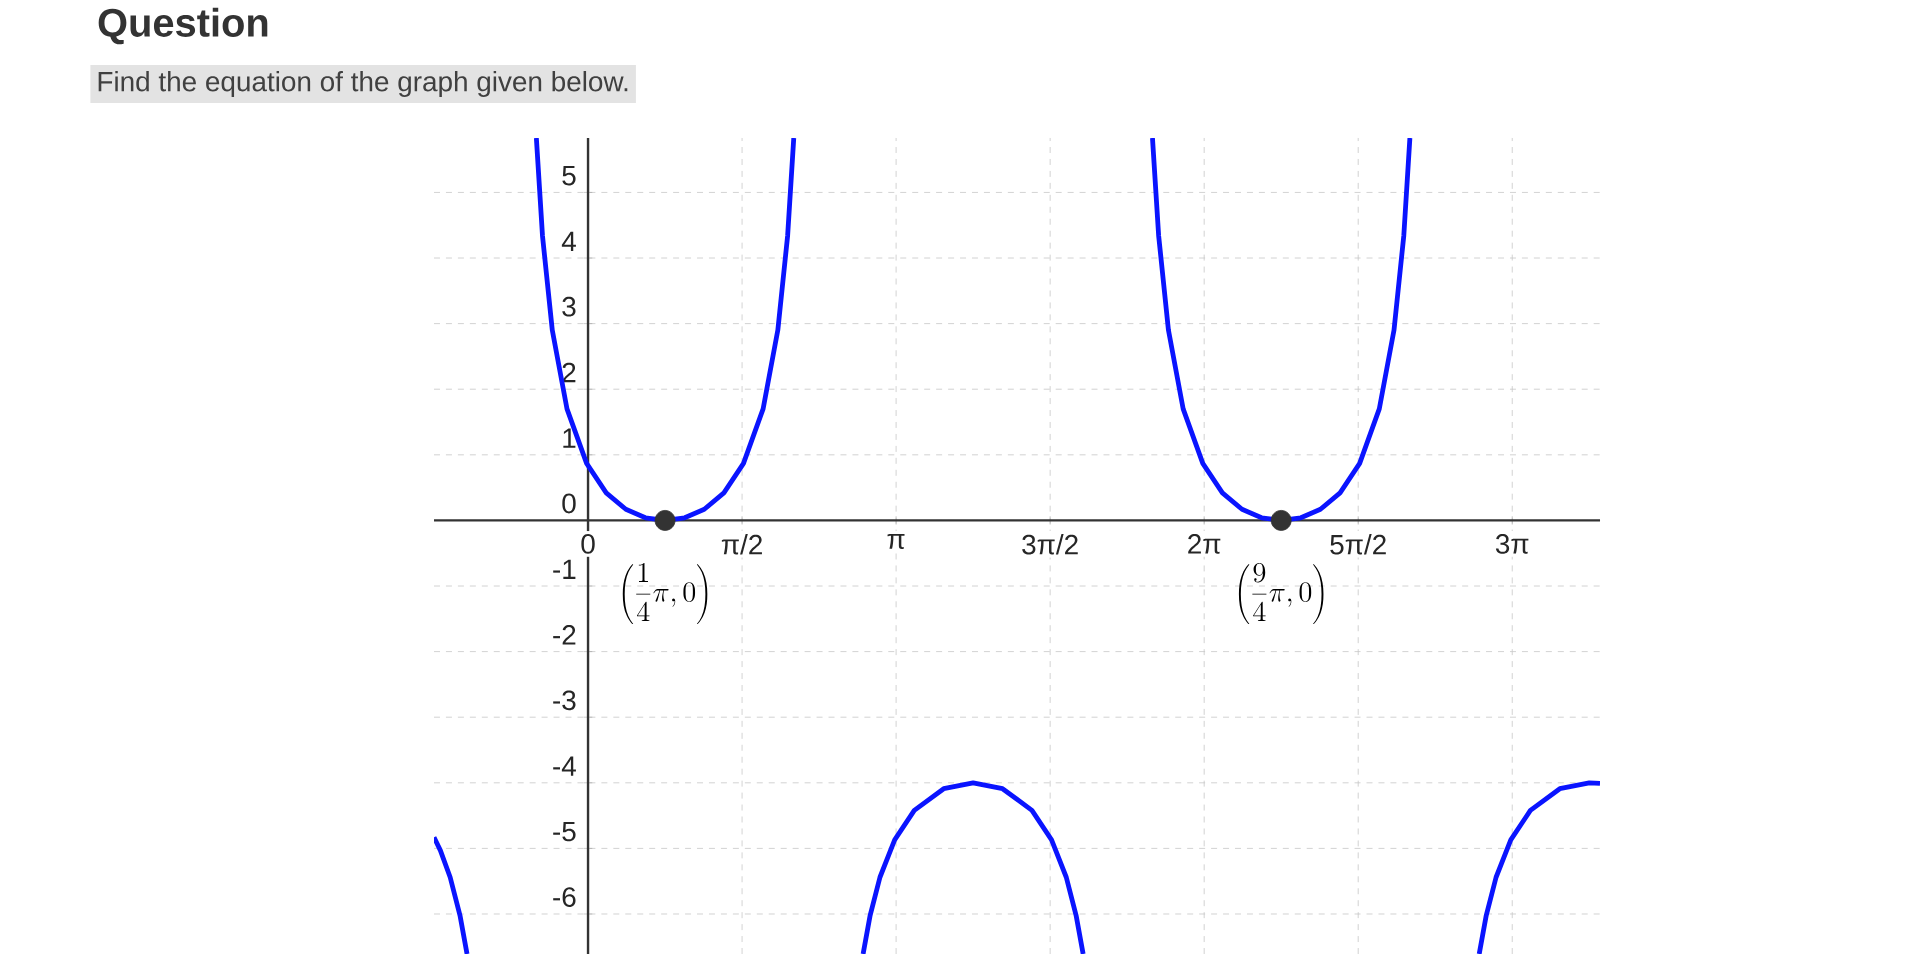  What do you see at coordinates (363, 83) in the screenshot?
I see `chart-subtitle: Find the equation of the graph given below.` at bounding box center [363, 83].